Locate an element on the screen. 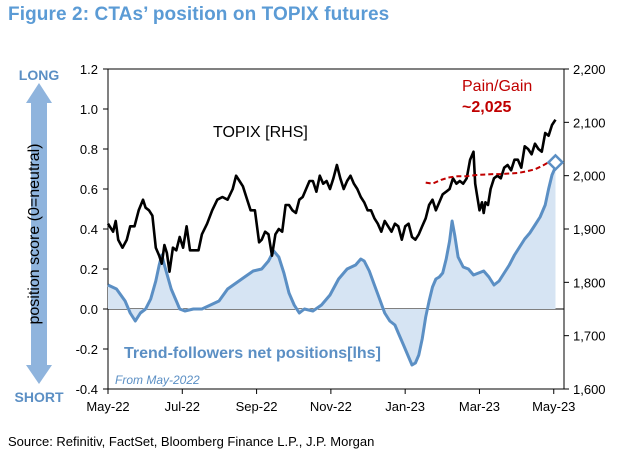 This screenshot has height=465, width=632. pain-gain-line is located at coordinates (490, 171).